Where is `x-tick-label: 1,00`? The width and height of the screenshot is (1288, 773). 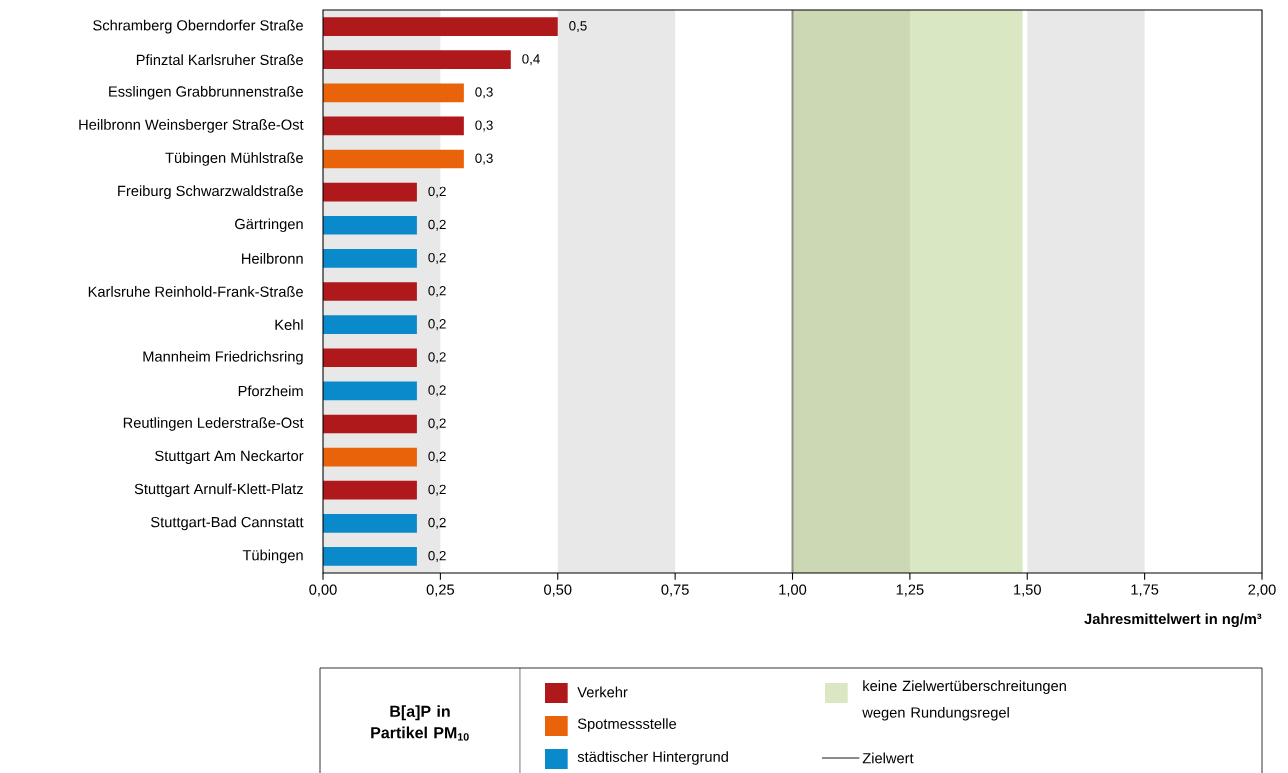
x-tick-label: 1,00 is located at coordinates (793, 590).